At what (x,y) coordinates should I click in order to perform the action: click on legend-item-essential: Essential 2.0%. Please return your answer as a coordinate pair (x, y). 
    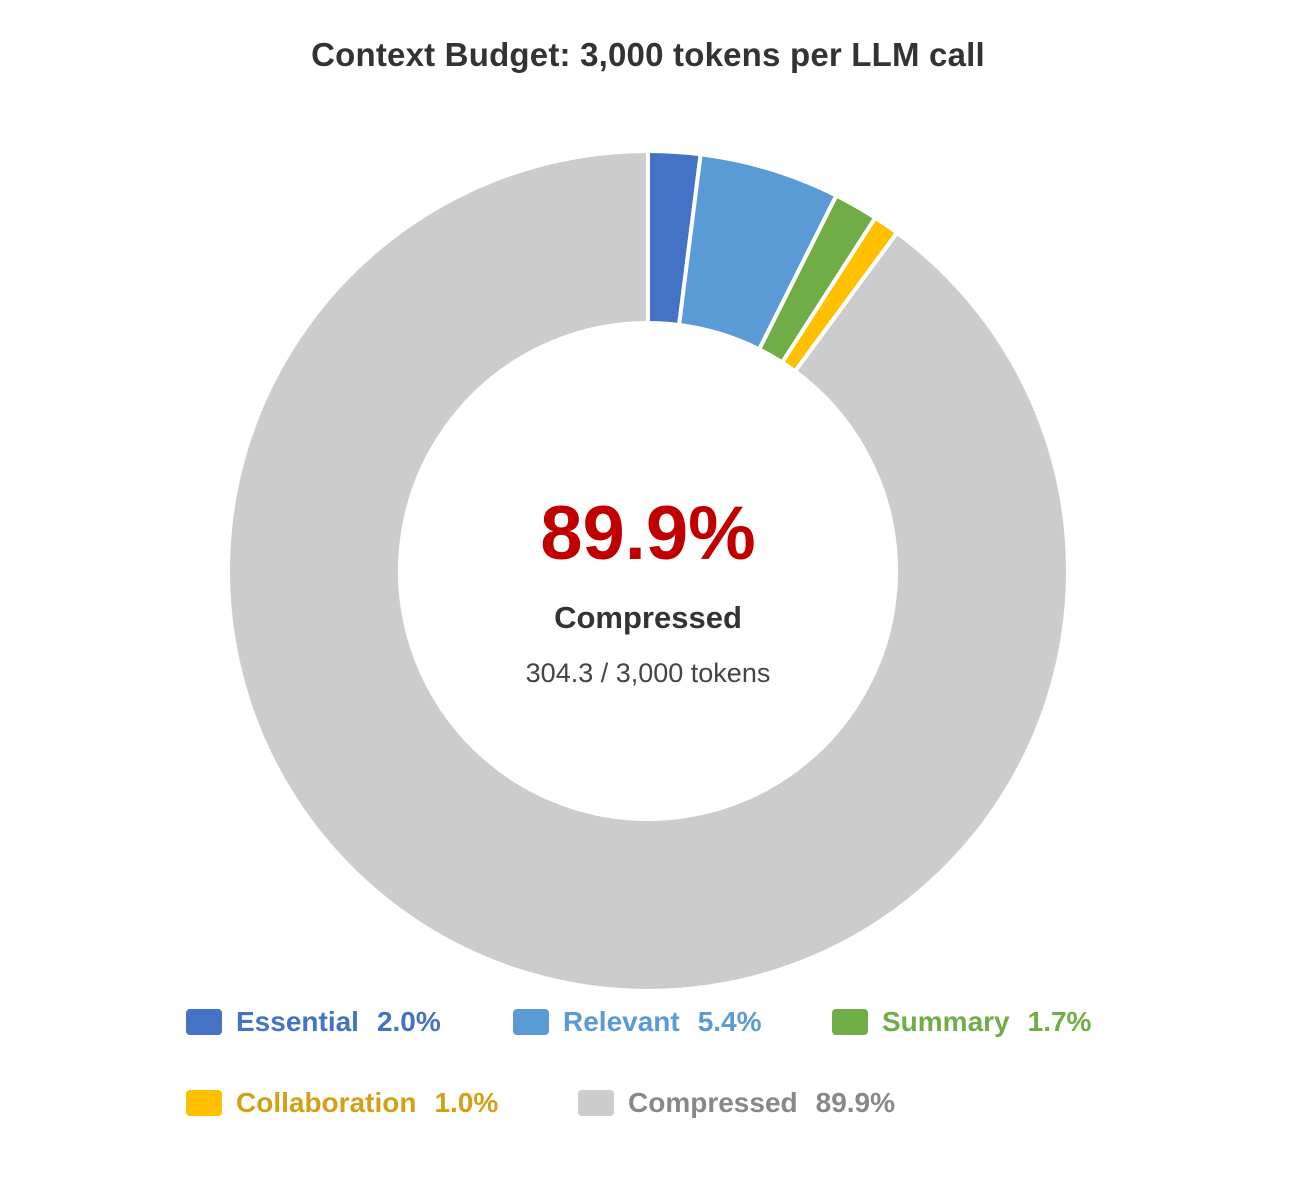
    Looking at the image, I should click on (313, 1022).